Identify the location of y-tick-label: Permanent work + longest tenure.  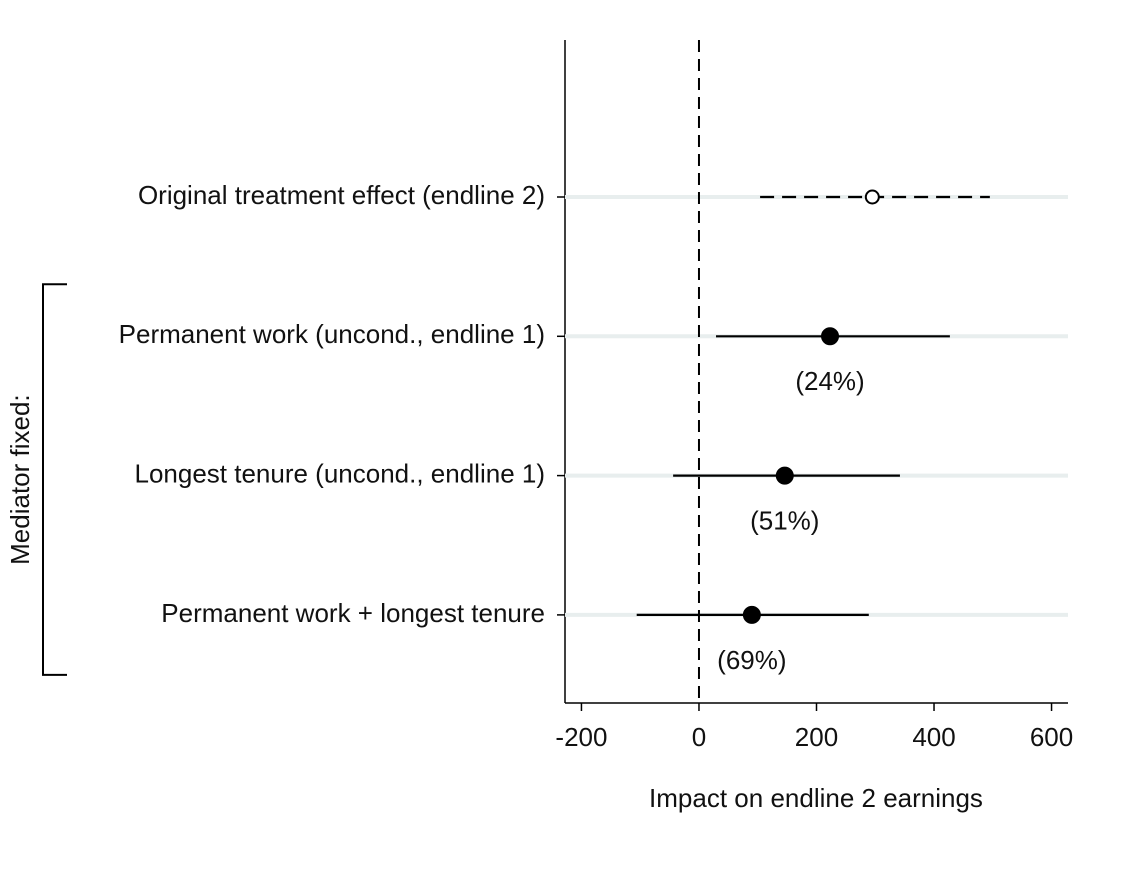
(353, 613).